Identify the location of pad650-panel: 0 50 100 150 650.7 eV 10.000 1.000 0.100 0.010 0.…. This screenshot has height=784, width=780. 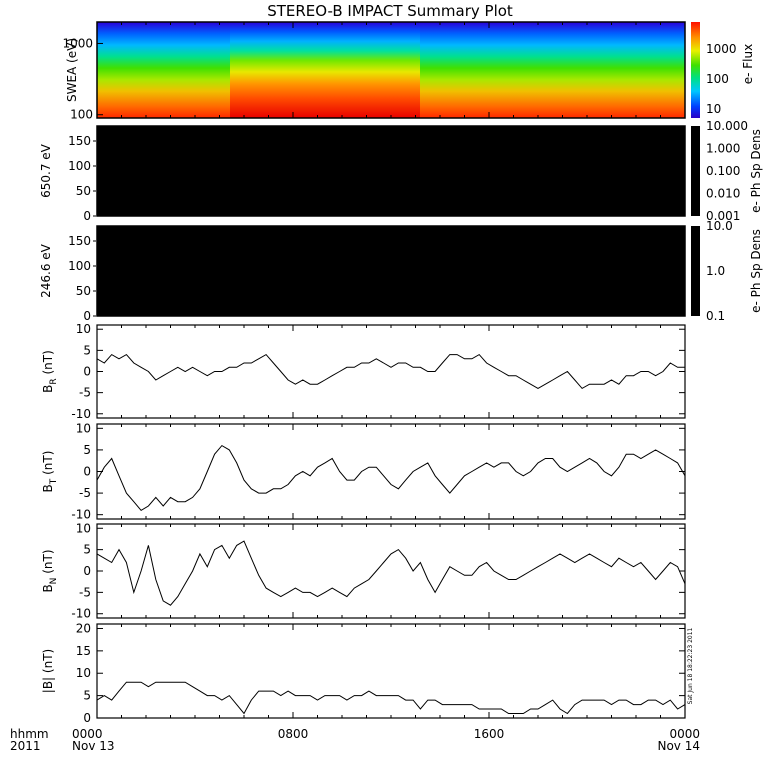
(401, 171).